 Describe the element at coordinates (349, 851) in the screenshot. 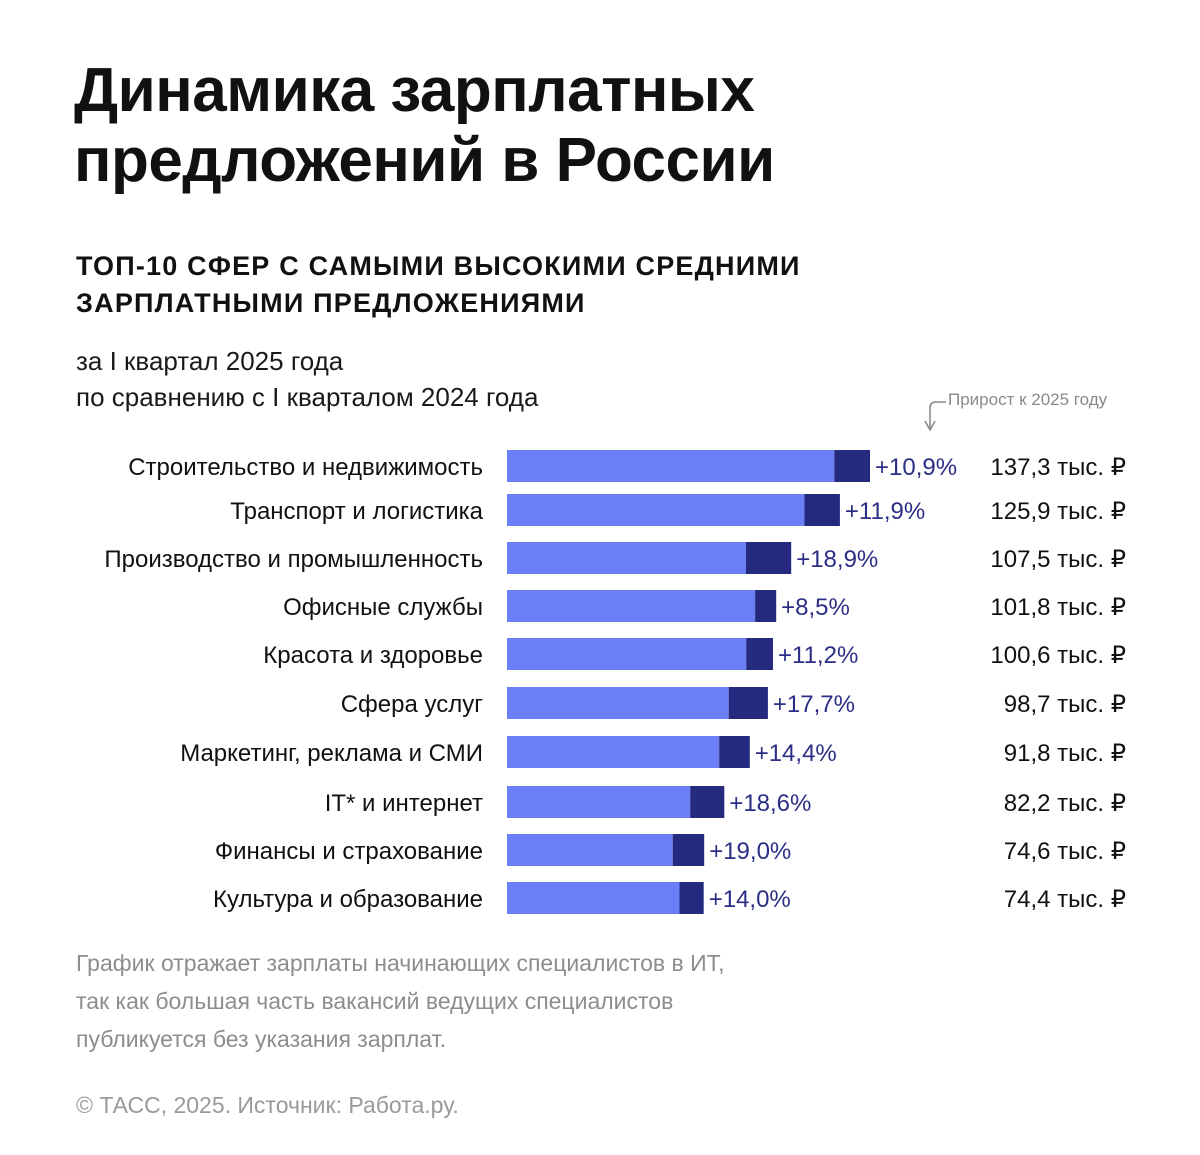

I see `category-label: Финансы и страхование` at that location.